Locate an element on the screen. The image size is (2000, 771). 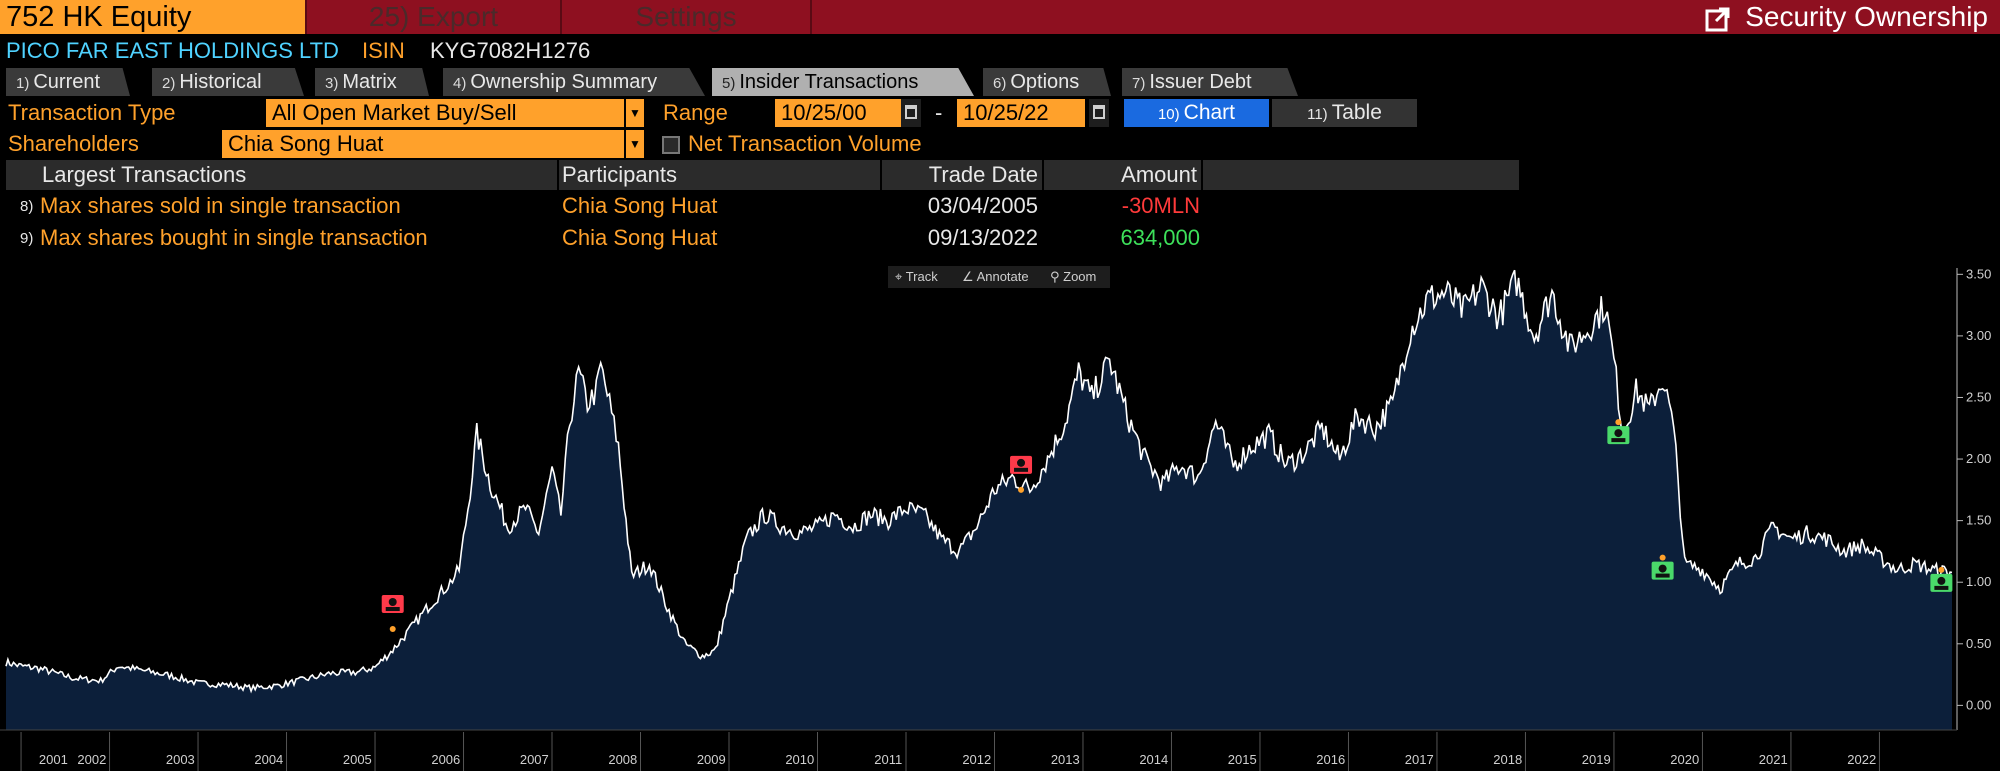
y-tick-label: 2.00 is located at coordinates (1978, 458).